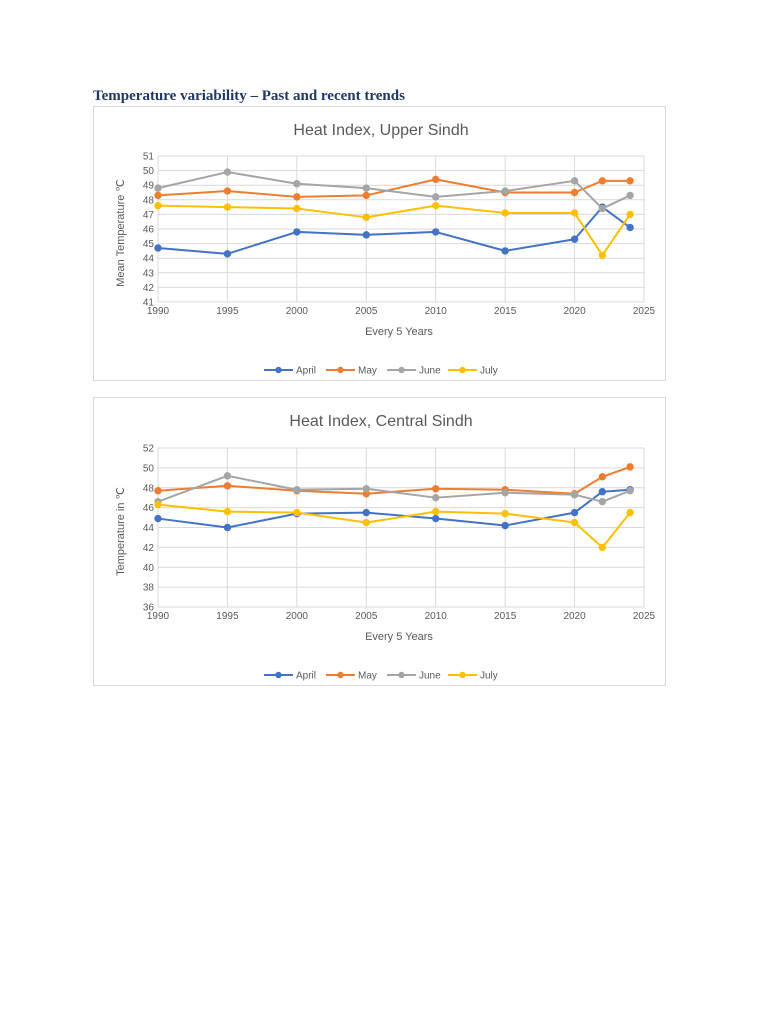 The height and width of the screenshot is (1024, 768). I want to click on chart-title: Heat Index, Central Sindh, so click(380, 421).